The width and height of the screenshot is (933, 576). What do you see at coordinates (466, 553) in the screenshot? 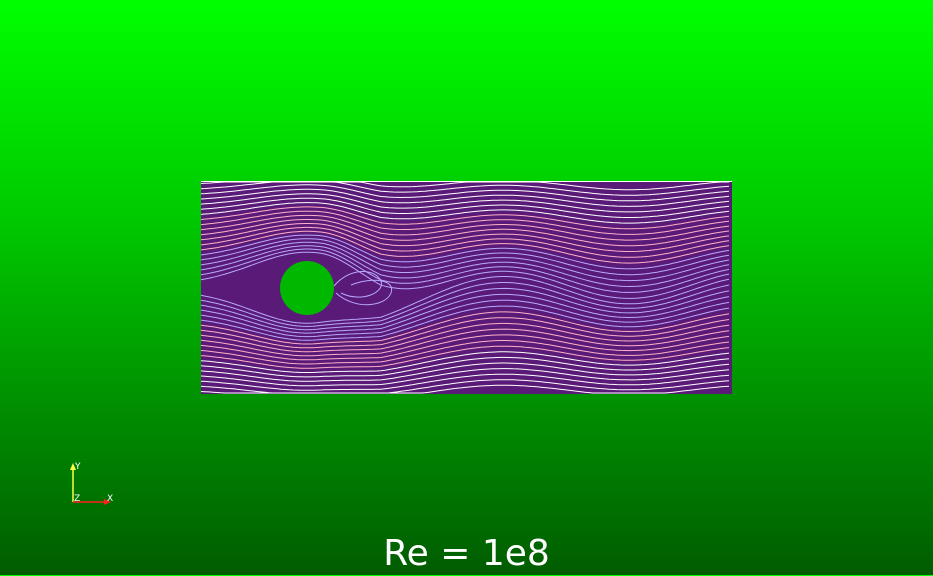
I see `reynolds-number-caption: Re = 1e8` at bounding box center [466, 553].